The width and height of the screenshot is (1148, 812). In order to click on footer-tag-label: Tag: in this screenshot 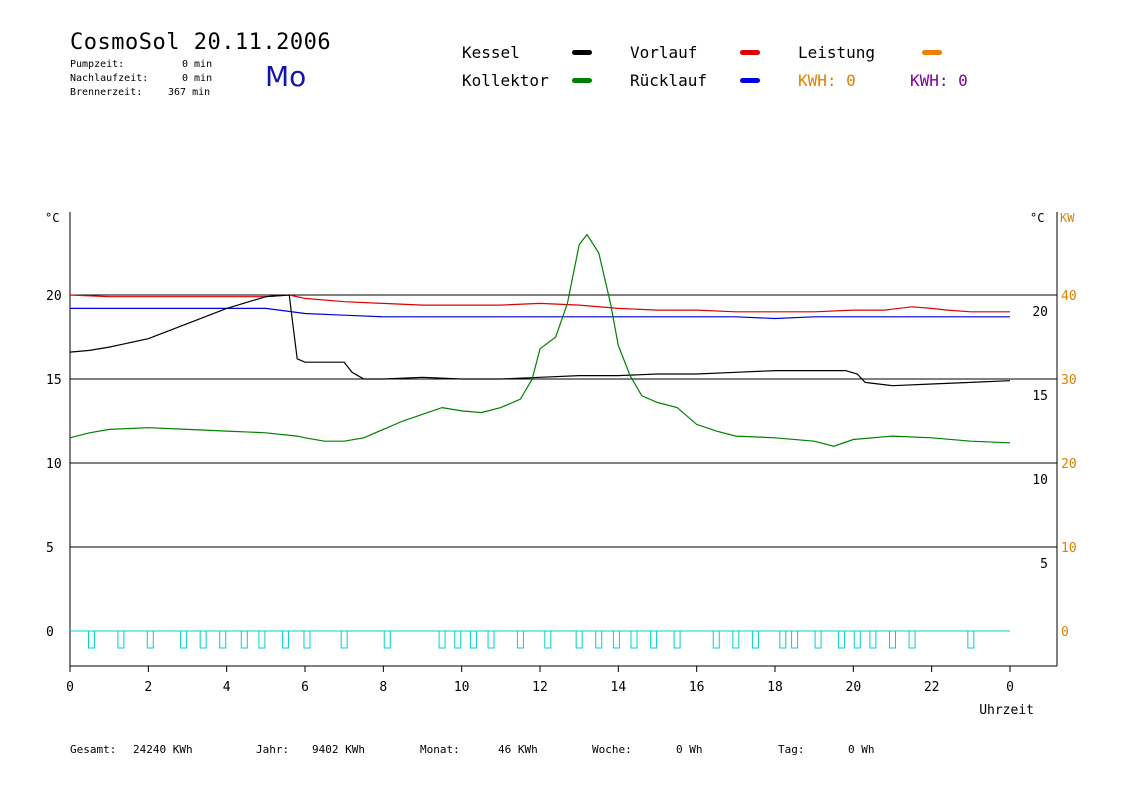, I will do `click(791, 749)`.